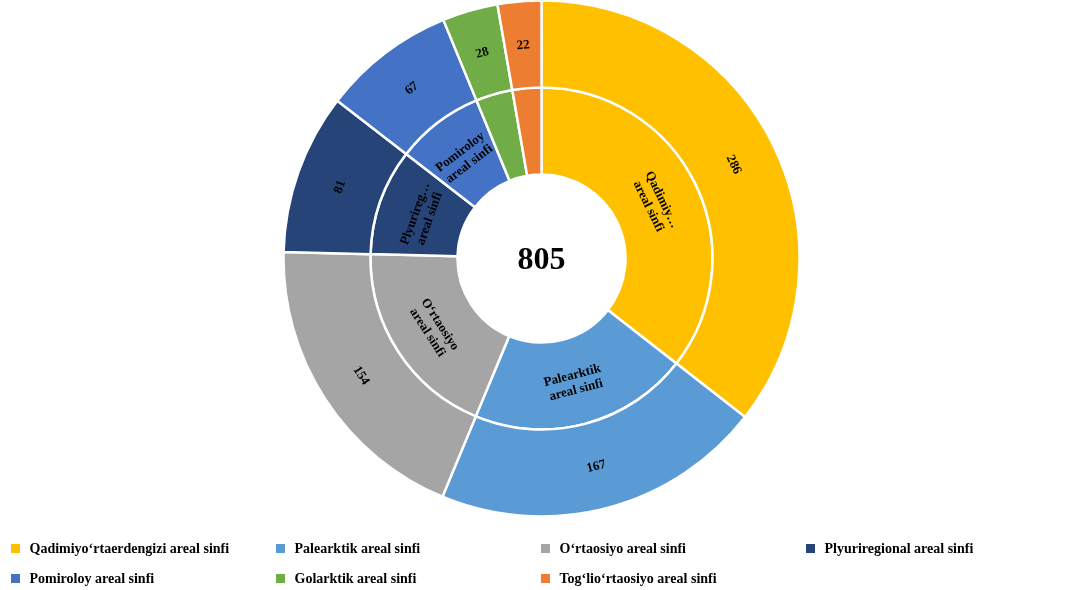 This screenshot has width=1083, height=590. Describe the element at coordinates (129, 548) in the screenshot. I see `legend-label: Qadimiyo‘rtaerdengizi areal sinfi` at that location.